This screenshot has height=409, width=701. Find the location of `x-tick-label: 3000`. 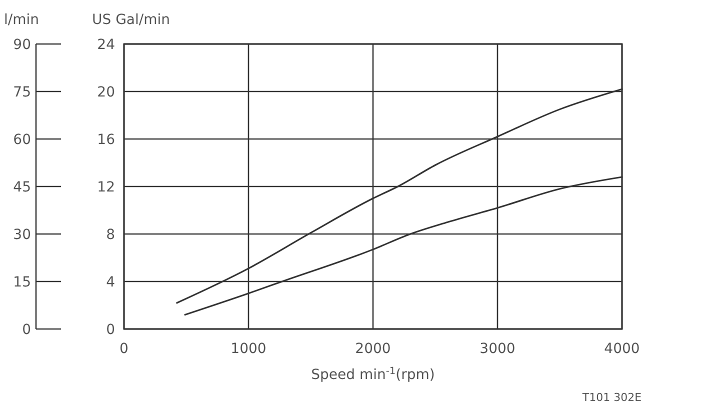

x-tick-label: 3000 is located at coordinates (498, 349).